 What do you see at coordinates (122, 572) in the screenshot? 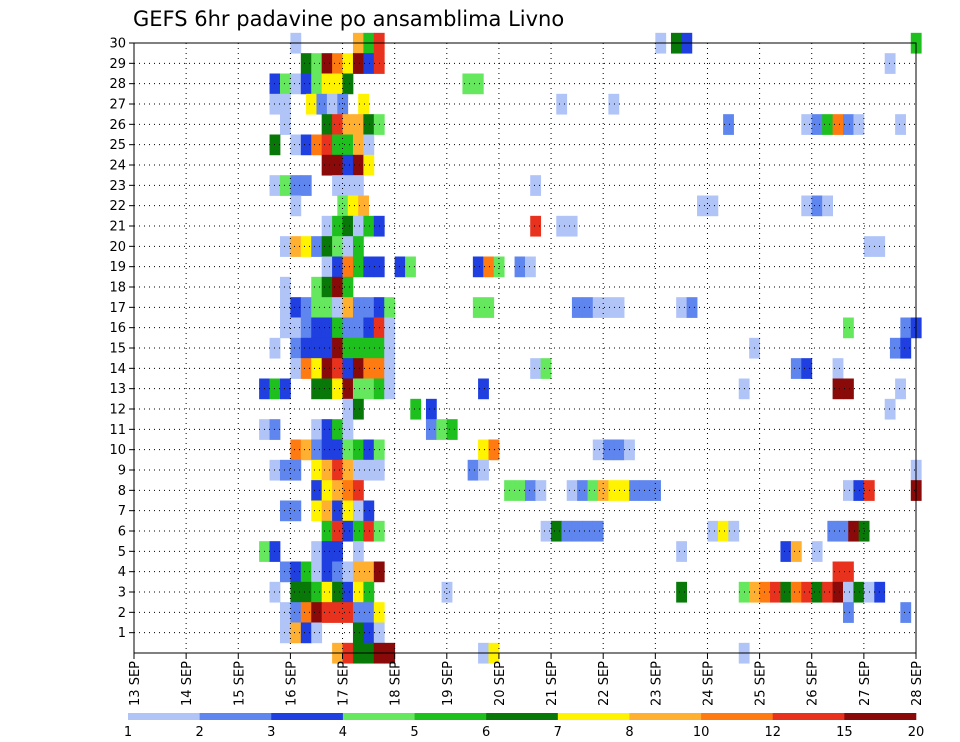
I see `y-tick-label: 4` at bounding box center [122, 572].